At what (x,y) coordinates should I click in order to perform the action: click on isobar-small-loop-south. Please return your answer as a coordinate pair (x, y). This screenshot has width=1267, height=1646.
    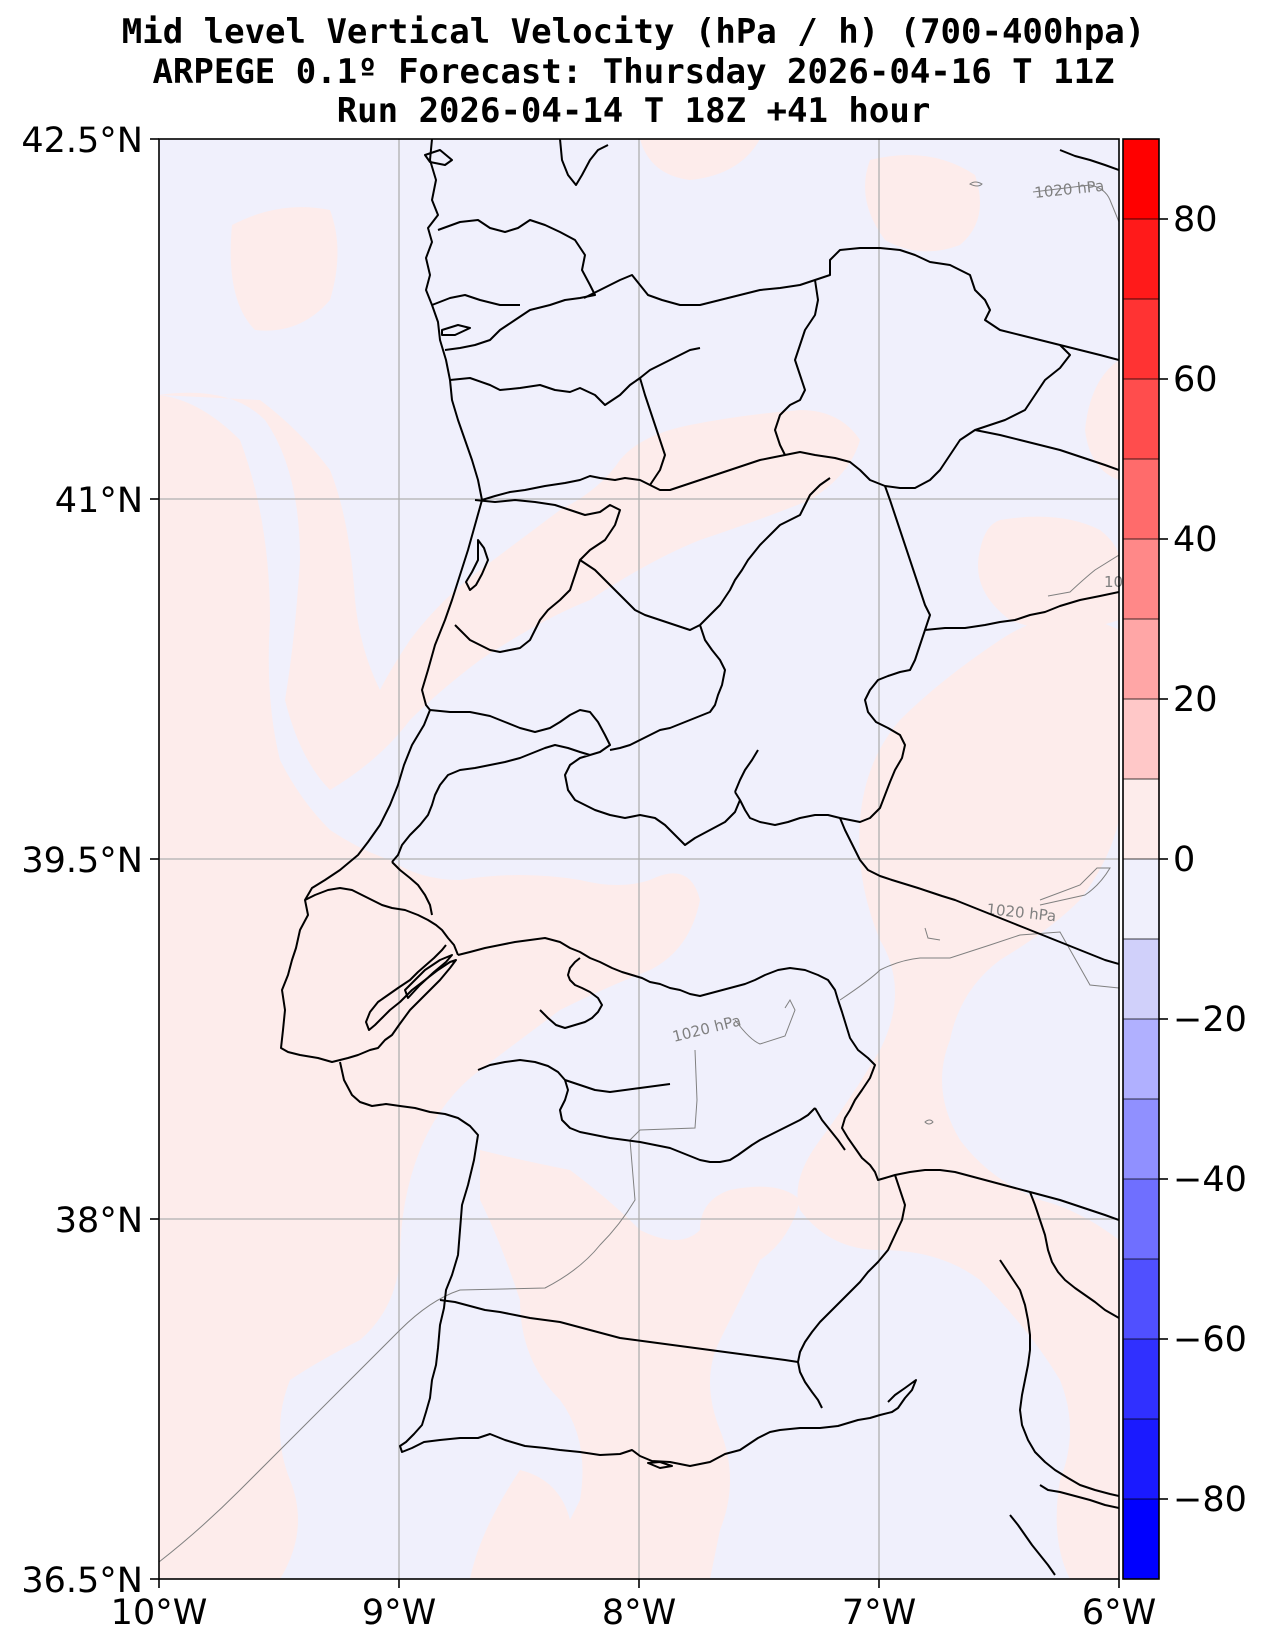
    Looking at the image, I should click on (929, 1122).